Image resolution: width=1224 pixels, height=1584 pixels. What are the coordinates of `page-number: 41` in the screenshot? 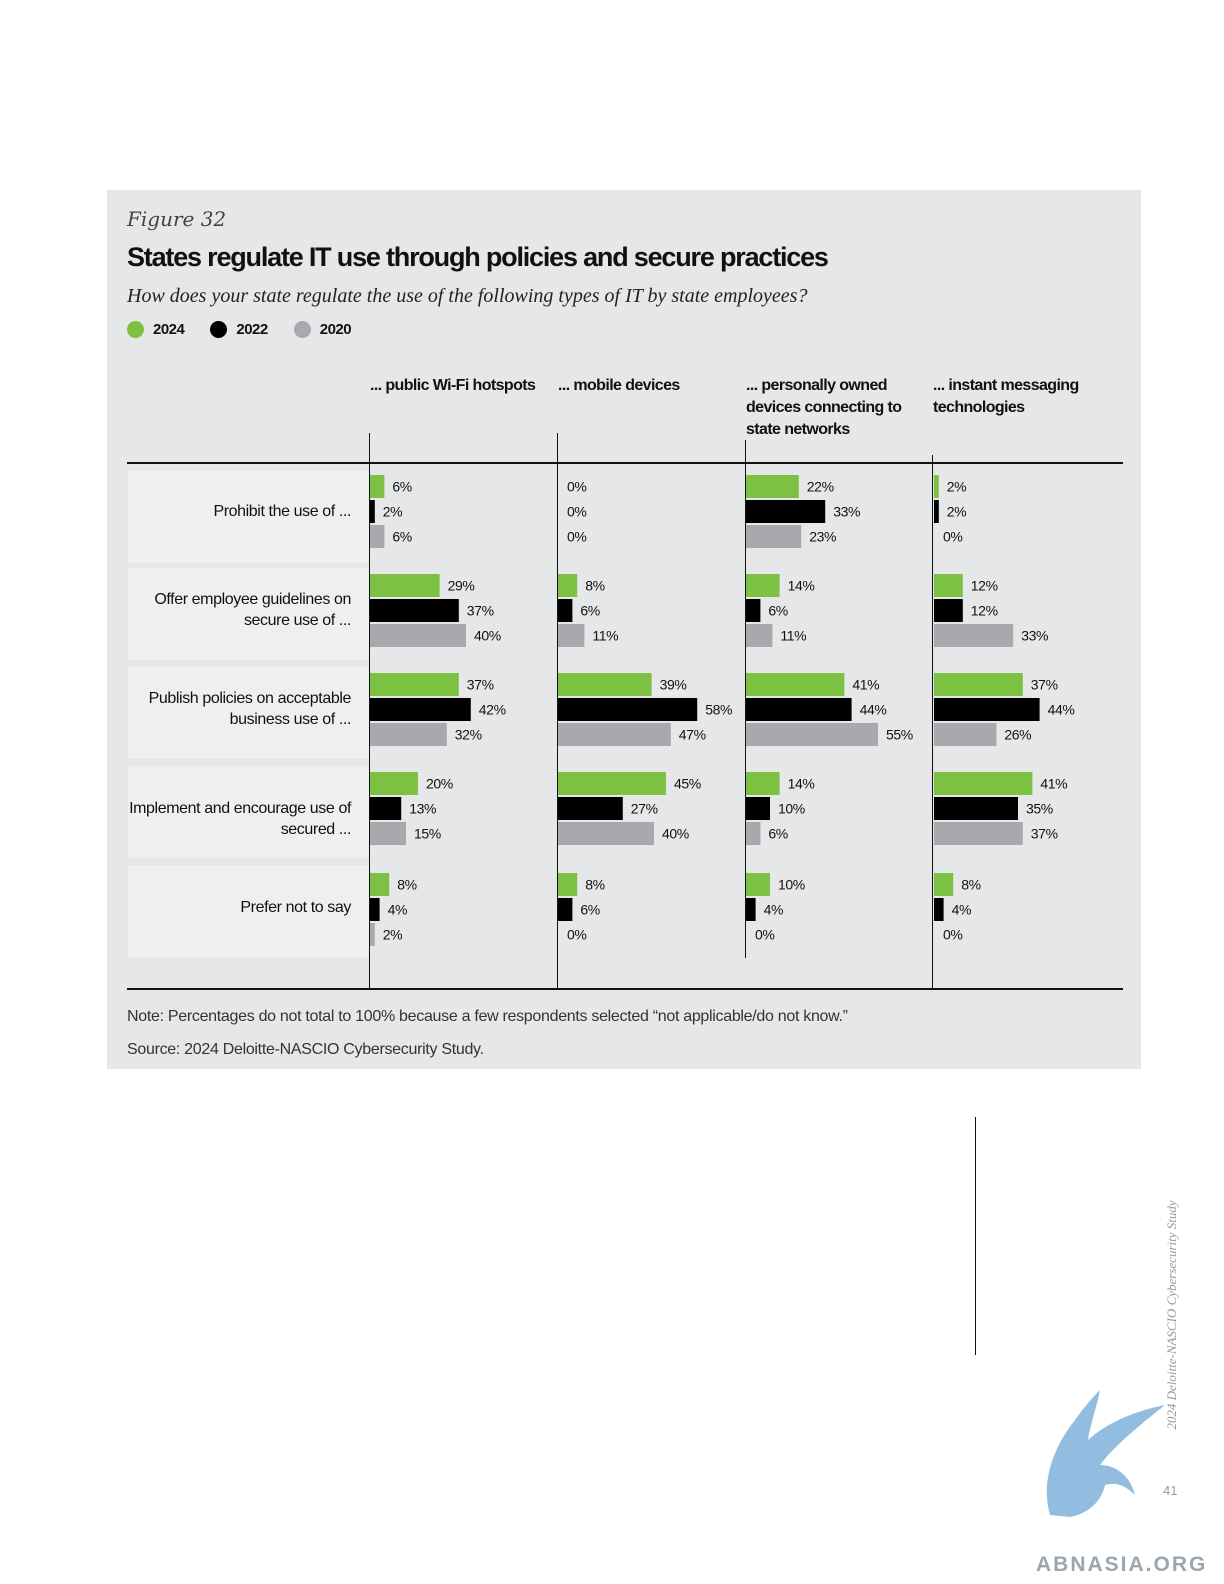 It's located at (1170, 1490).